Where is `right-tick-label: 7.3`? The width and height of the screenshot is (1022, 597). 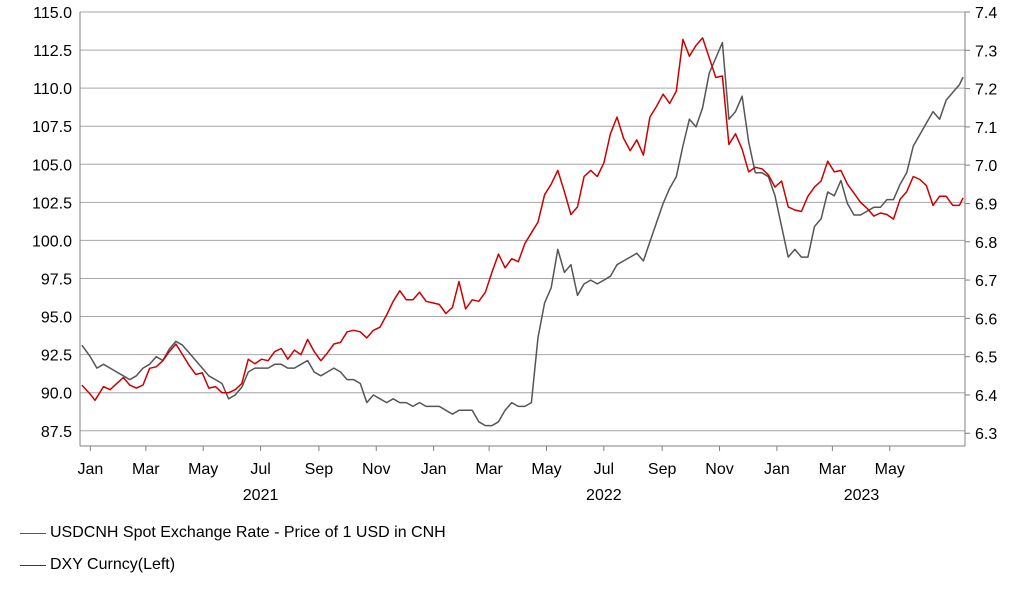 right-tick-label: 7.3 is located at coordinates (986, 51).